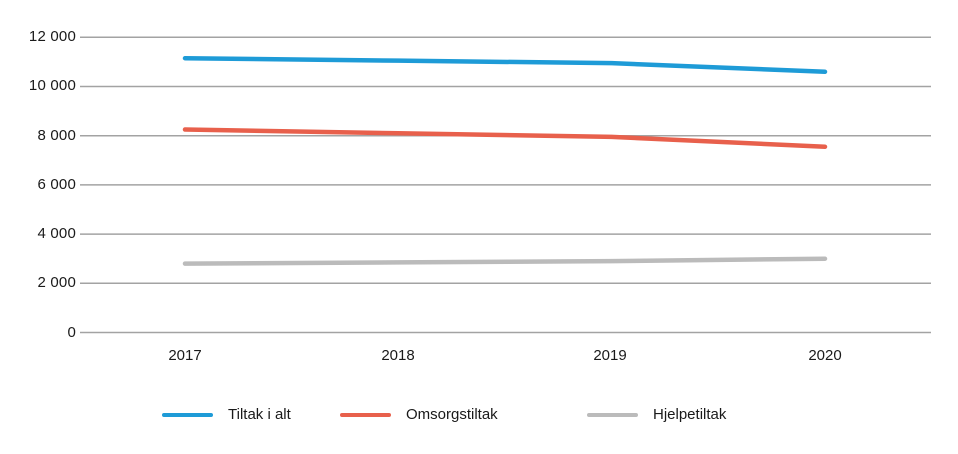  Describe the element at coordinates (56, 135) in the screenshot. I see `y-tick-label: 8 000` at that location.